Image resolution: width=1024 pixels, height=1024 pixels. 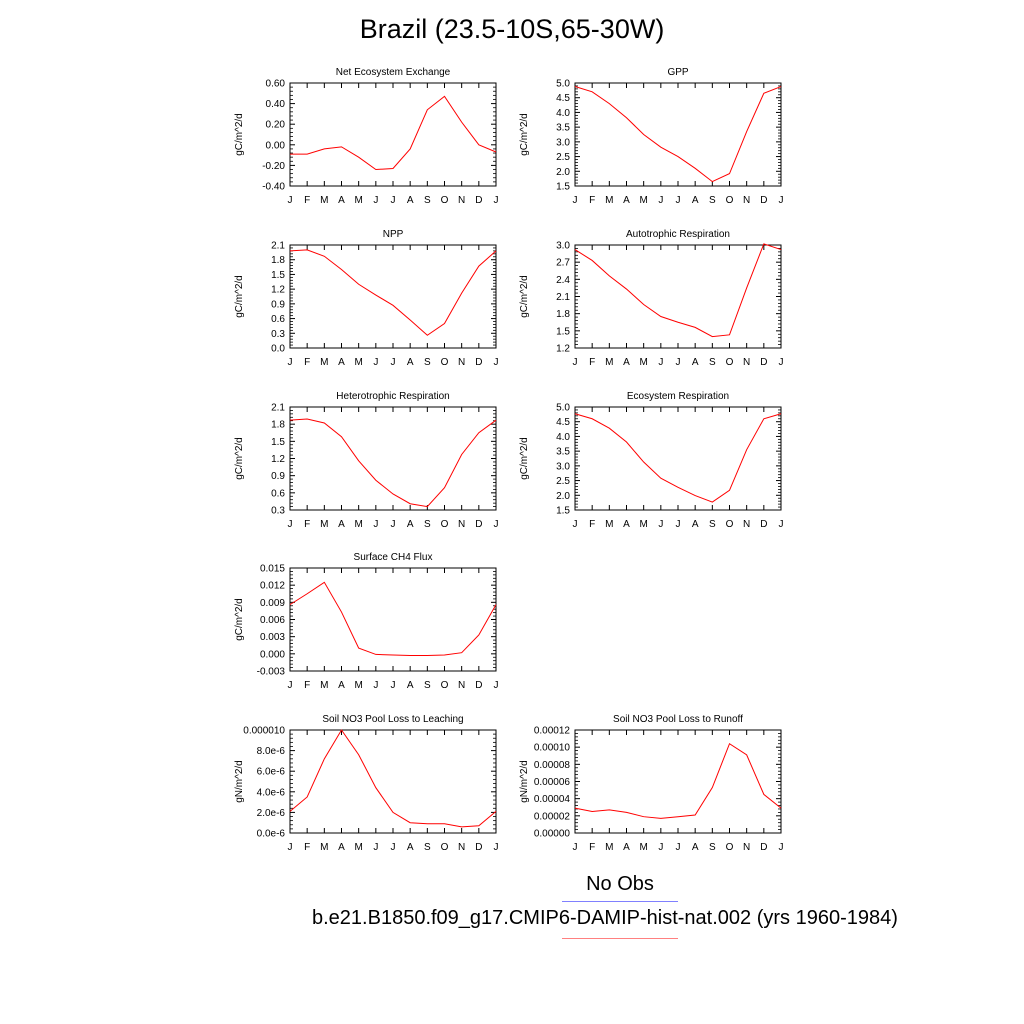 I want to click on chart-title: Autotrophic Respiration, so click(x=678, y=234).